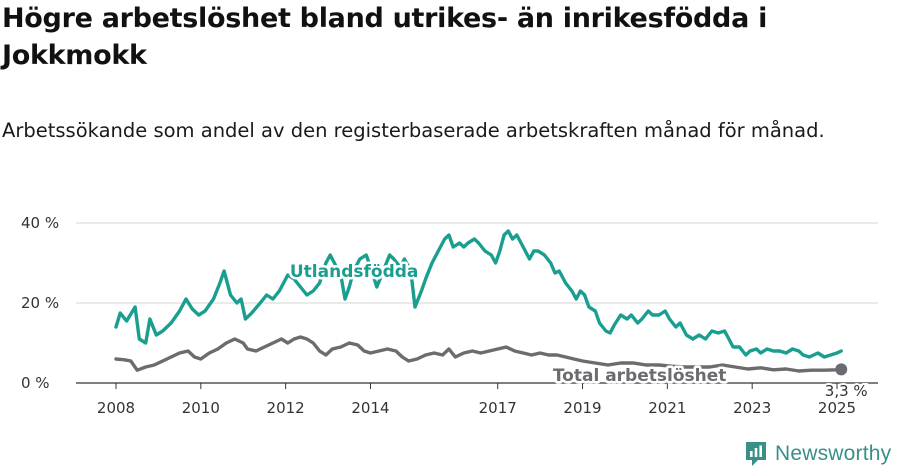  Describe the element at coordinates (841, 369) in the screenshot. I see `end-point-marker` at that location.